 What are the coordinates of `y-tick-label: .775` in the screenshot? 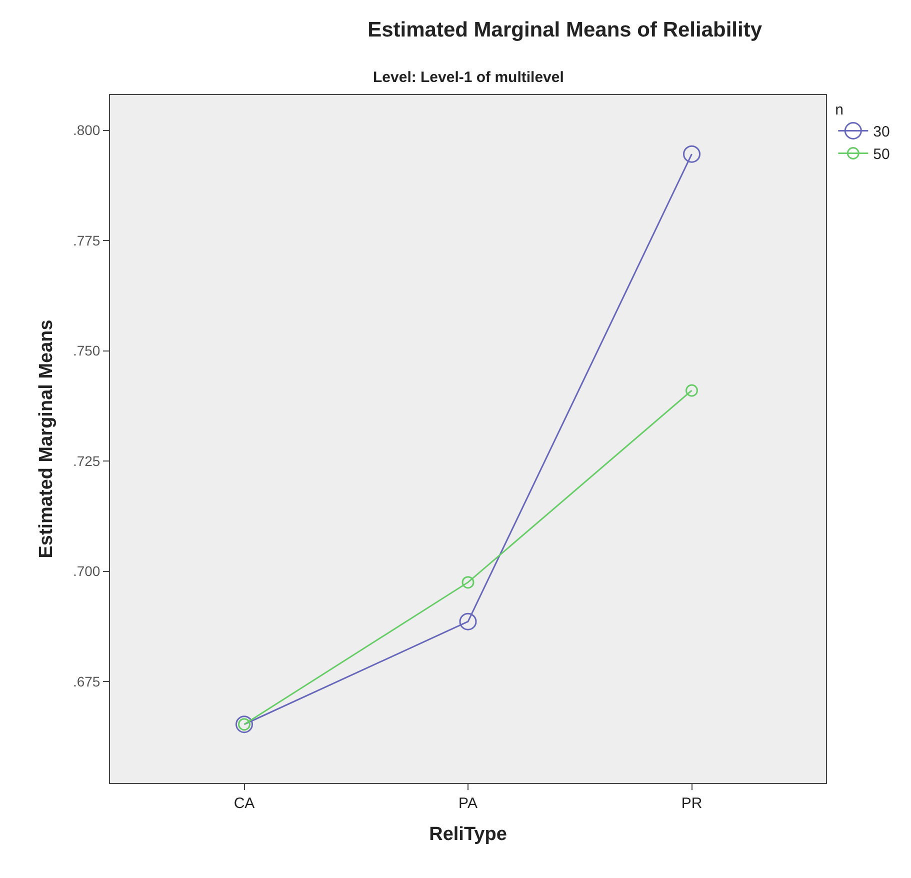 It's located at (86, 240).